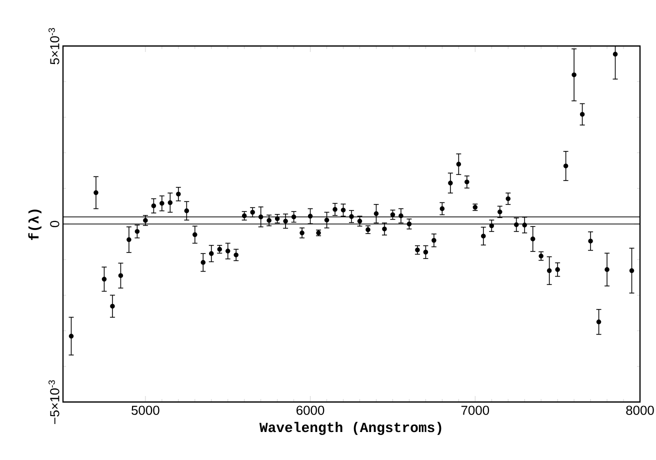 This screenshot has height=460, width=656. I want to click on y-tick-label: 5×10$^{-3}$, so click(54, 46).